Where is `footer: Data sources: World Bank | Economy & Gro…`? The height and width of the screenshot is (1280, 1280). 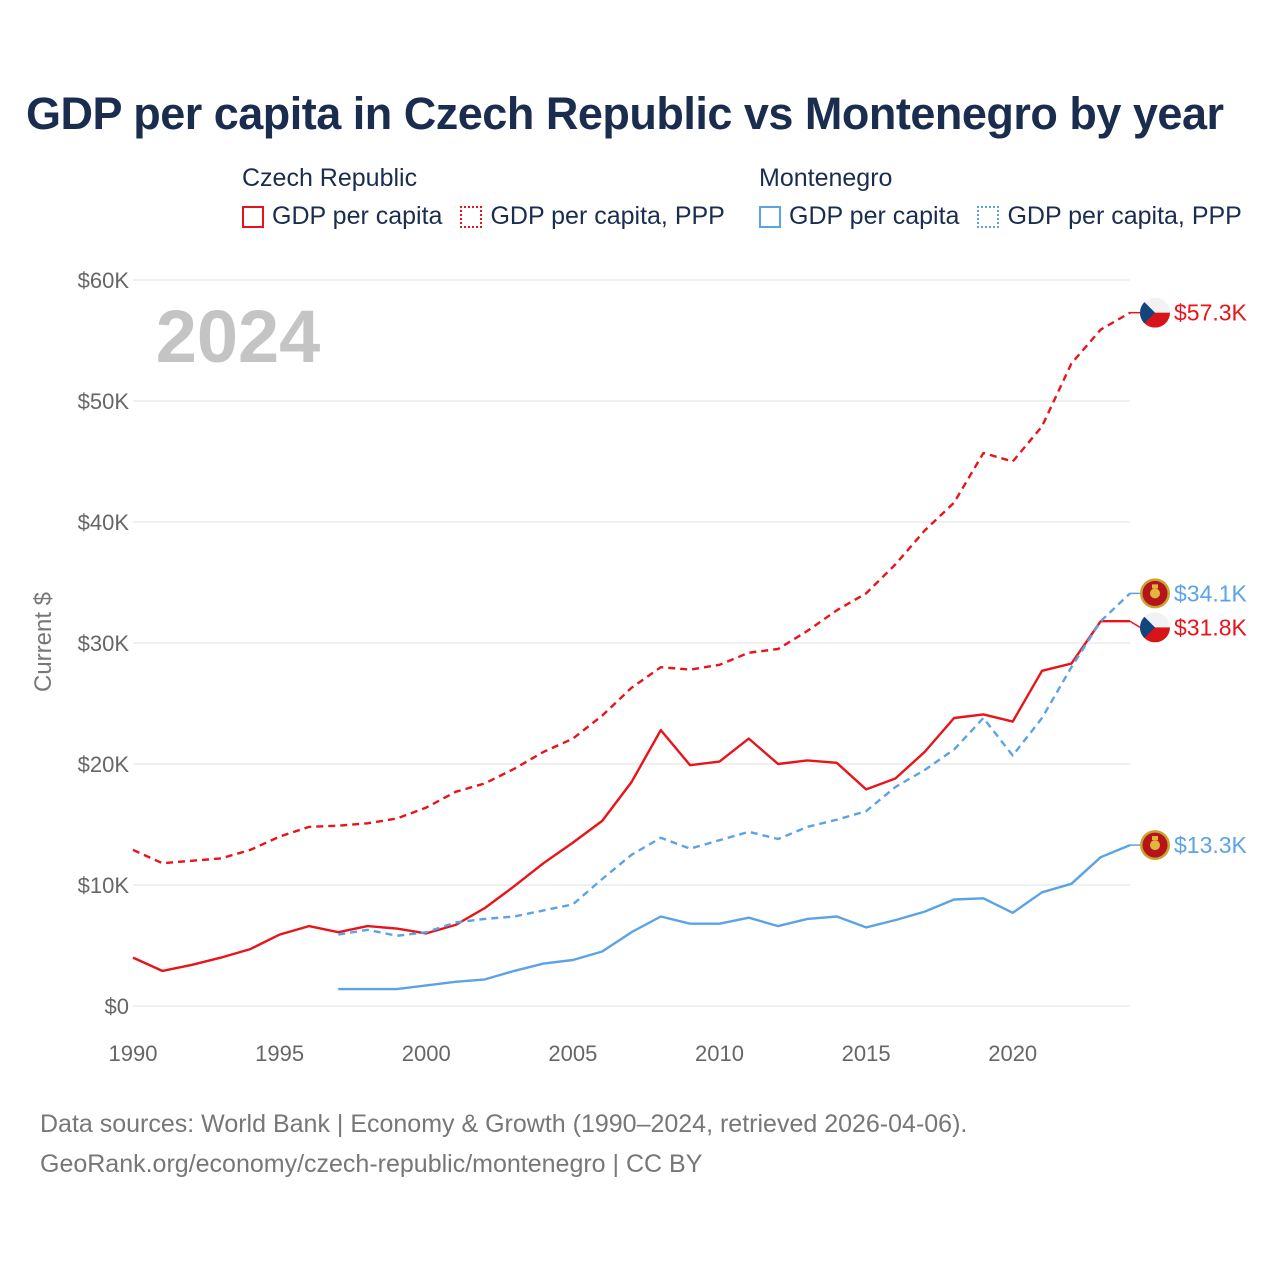
footer: Data sources: World Bank | Economy & Gro… is located at coordinates (503, 1144).